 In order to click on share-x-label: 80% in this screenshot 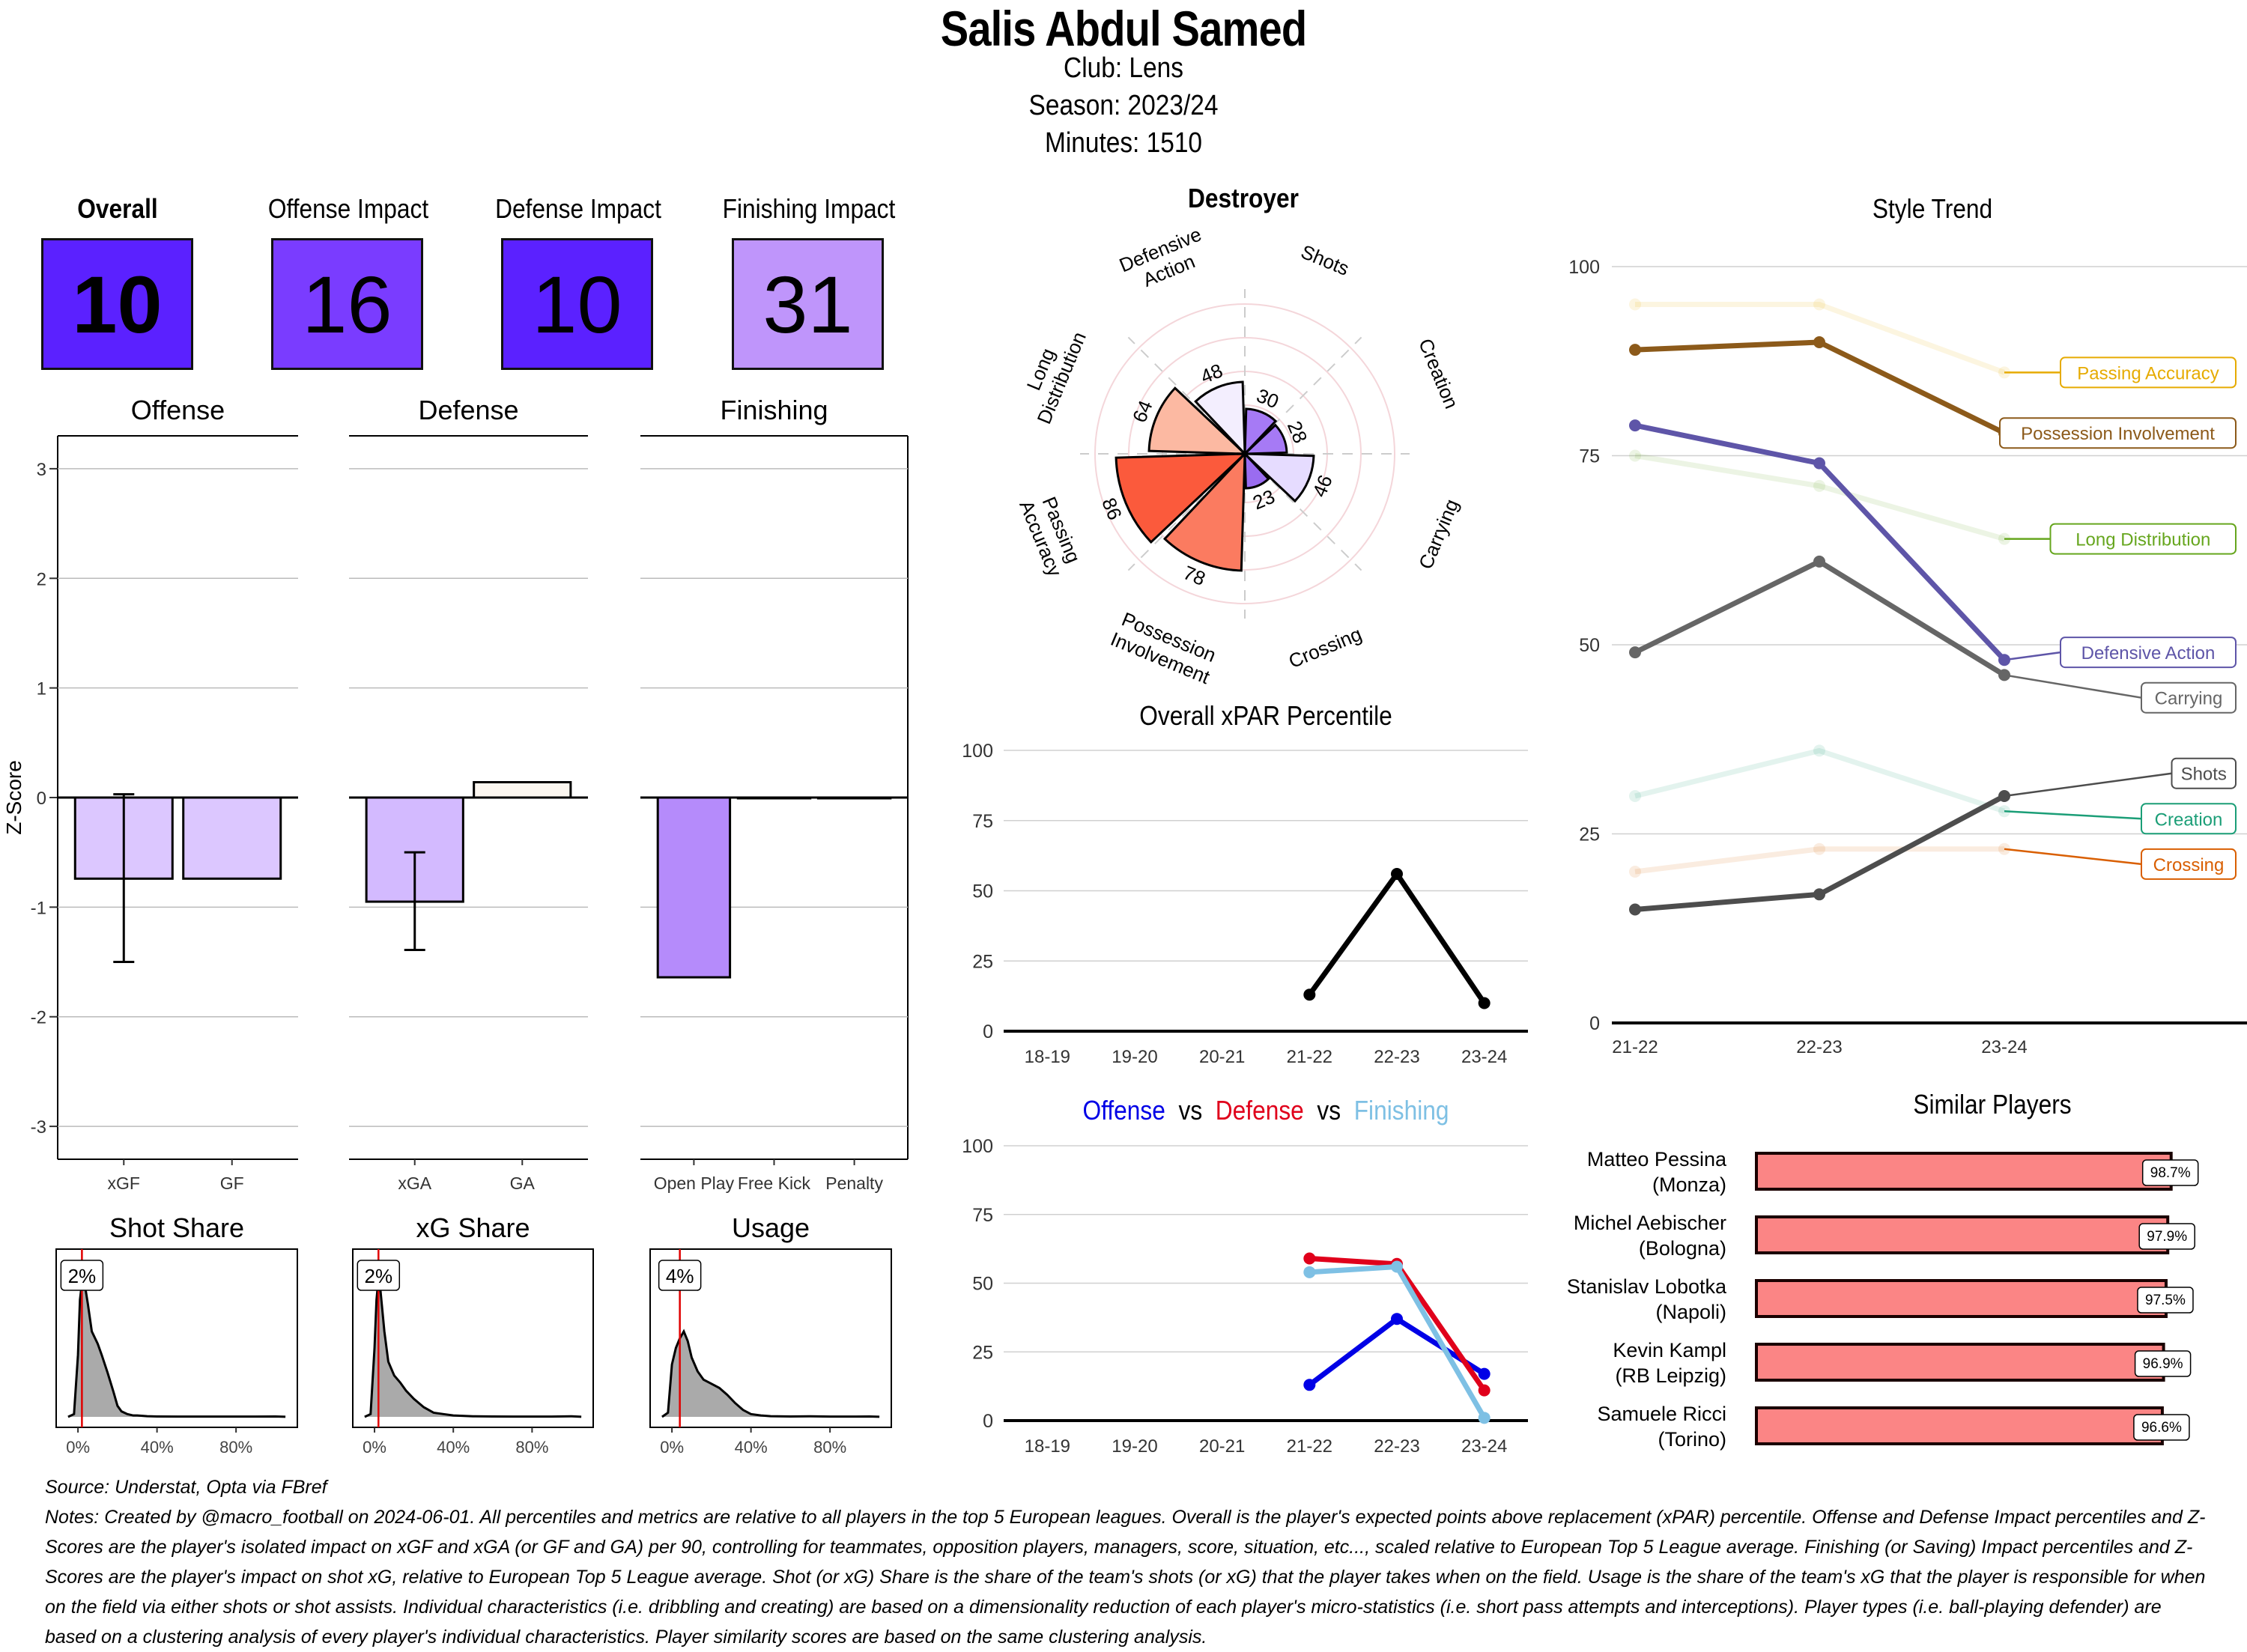, I will do `click(236, 1448)`.